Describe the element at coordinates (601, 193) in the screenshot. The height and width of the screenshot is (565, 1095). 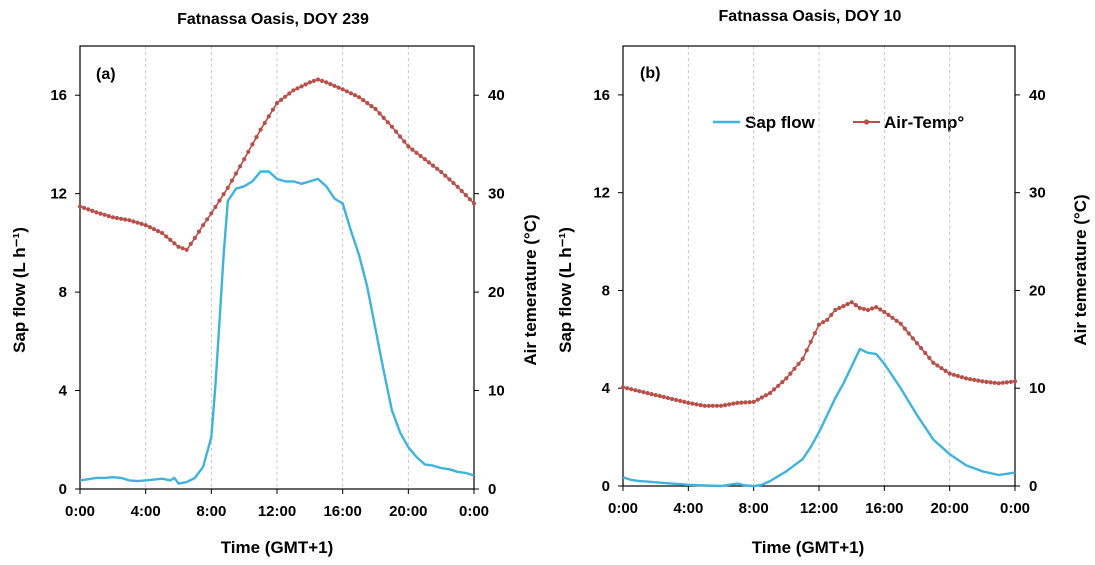
I see `y-left-tick-label: 12` at that location.